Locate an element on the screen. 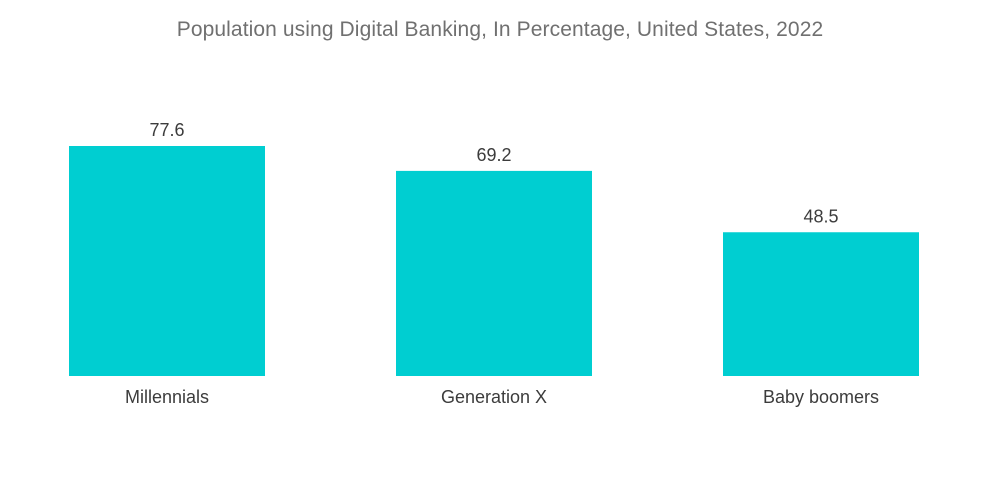  bar-generation-x is located at coordinates (494, 273).